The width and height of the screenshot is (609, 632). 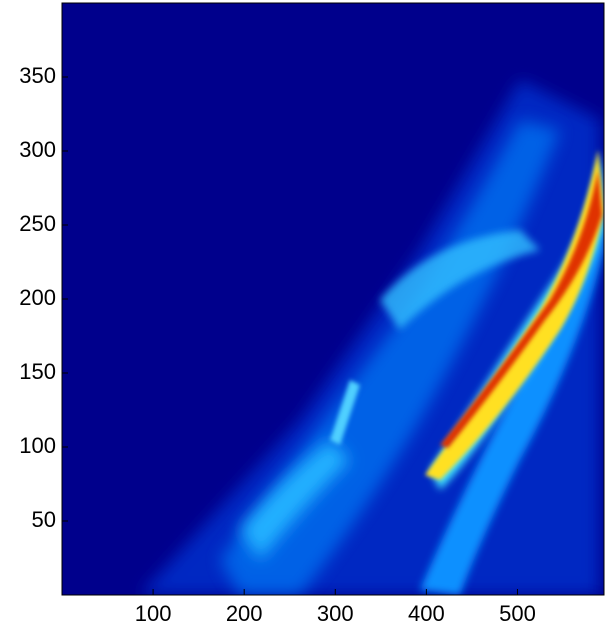 I want to click on x-tick-label: 200, so click(x=244, y=613).